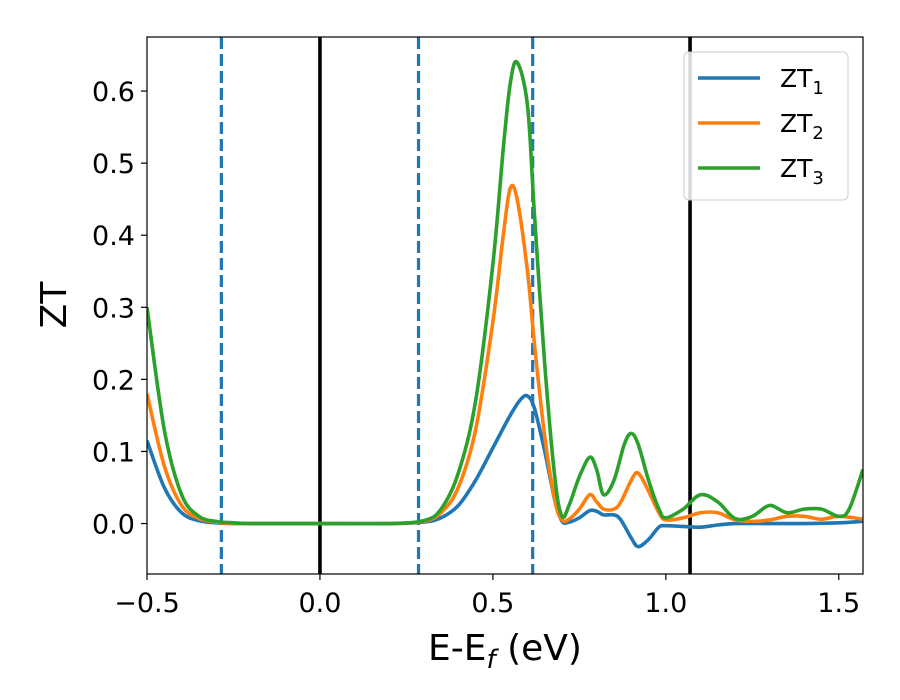 The height and width of the screenshot is (700, 900). Describe the element at coordinates (838, 603) in the screenshot. I see `x-tick-label: 1.5` at that location.